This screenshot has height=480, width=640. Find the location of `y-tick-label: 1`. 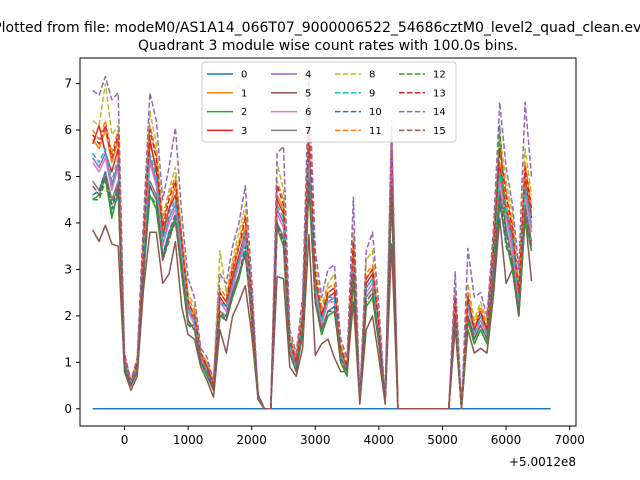

y-tick-label: 1 is located at coordinates (68, 362).